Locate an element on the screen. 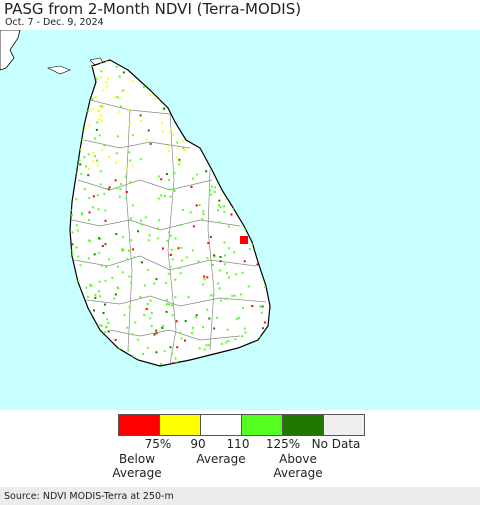 The height and width of the screenshot is (505, 480). legend-tick-2: 110 is located at coordinates (238, 444).